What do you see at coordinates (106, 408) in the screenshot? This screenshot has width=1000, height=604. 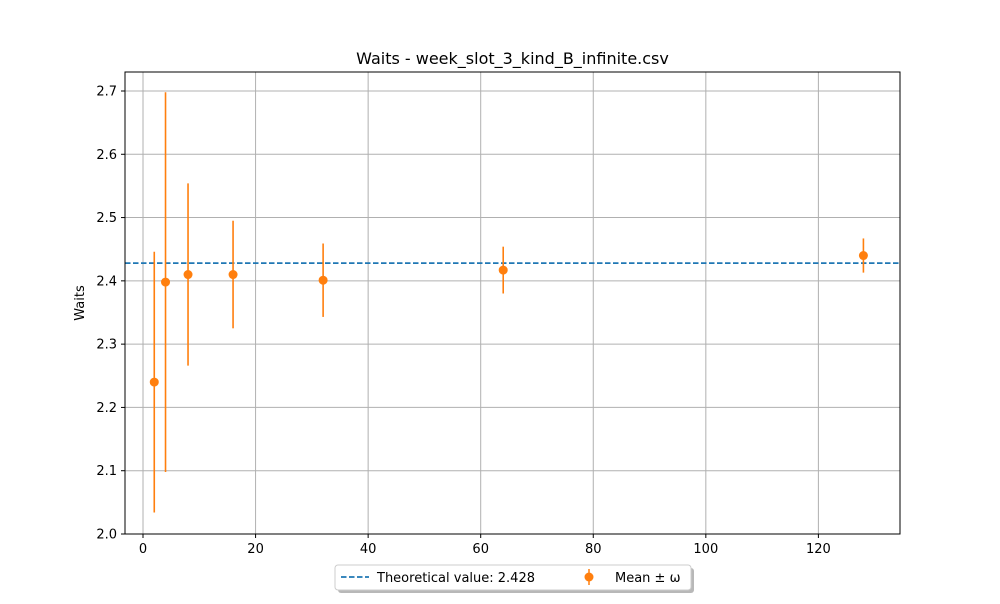 I see `y-tick-label: 2.2` at bounding box center [106, 408].